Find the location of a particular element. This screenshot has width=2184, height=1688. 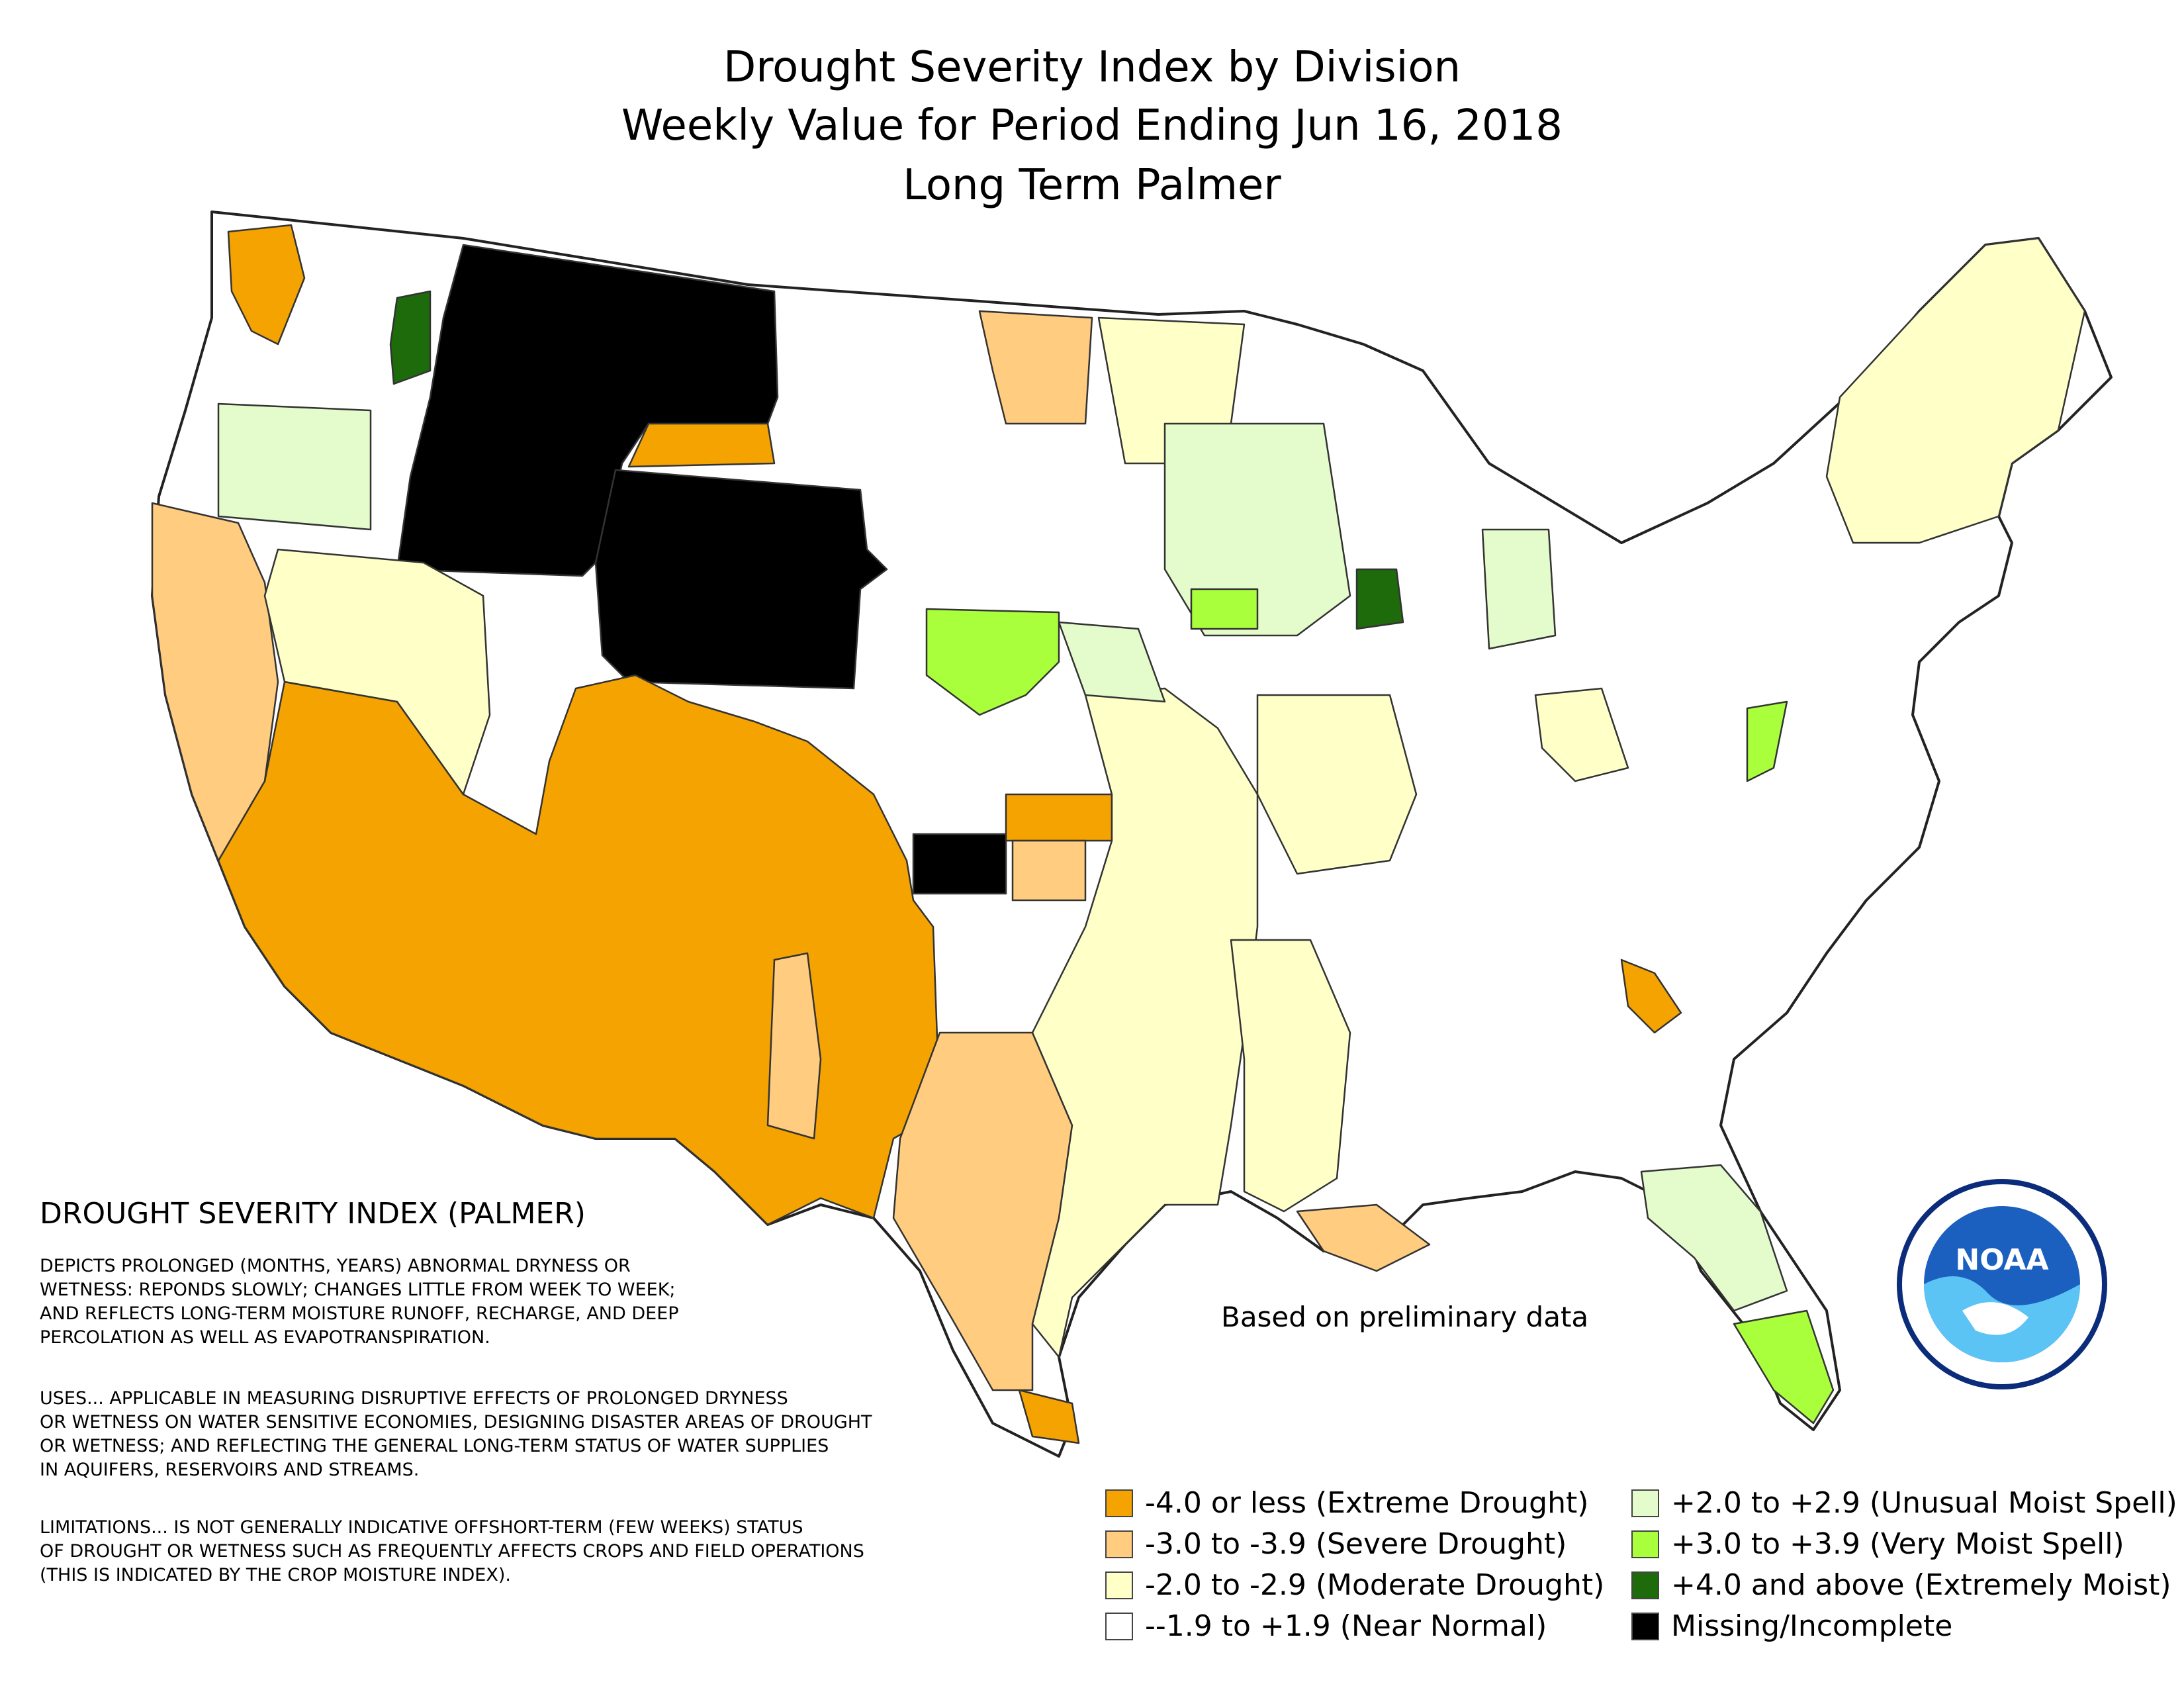

region-severe-drought-new-mexico-east is located at coordinates (794, 1046).